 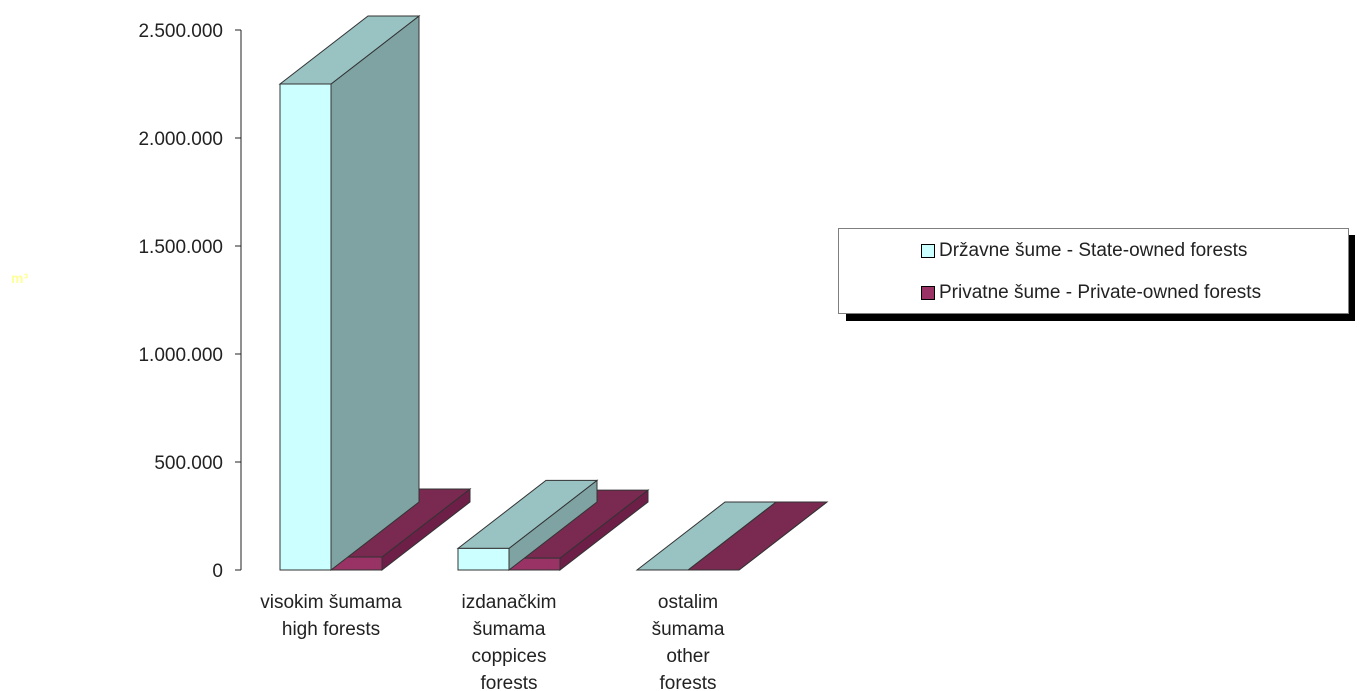 What do you see at coordinates (19, 278) in the screenshot?
I see `y-axis-unit: m³` at bounding box center [19, 278].